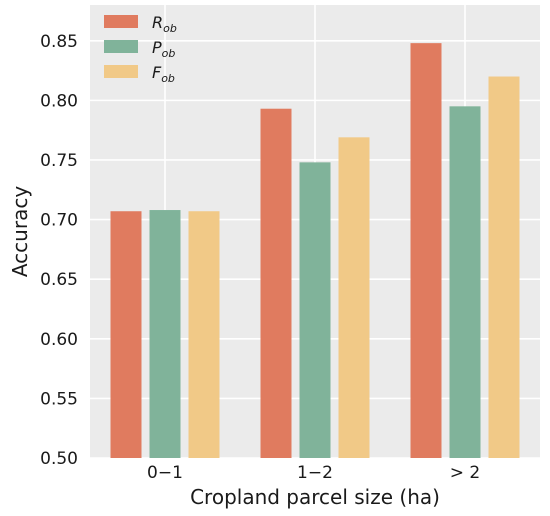 This screenshot has width=550, height=516. What do you see at coordinates (465, 473) in the screenshot?
I see `x-tick-label: > 2` at bounding box center [465, 473].